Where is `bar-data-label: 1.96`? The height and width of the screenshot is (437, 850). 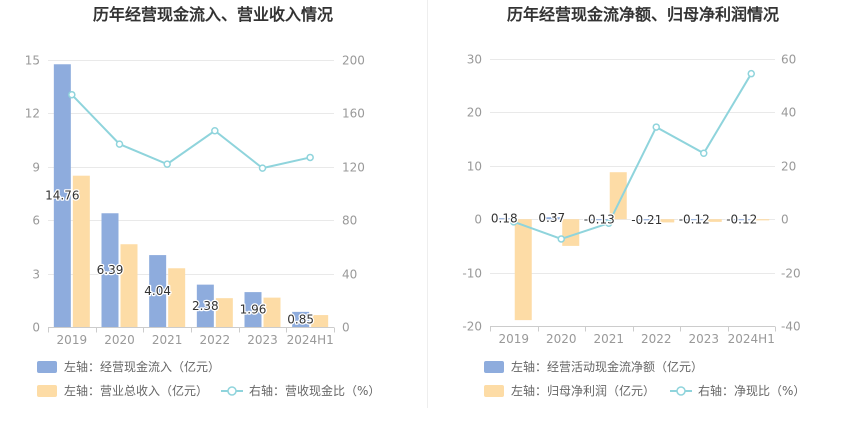
bar-data-label: 1.96 is located at coordinates (253, 310).